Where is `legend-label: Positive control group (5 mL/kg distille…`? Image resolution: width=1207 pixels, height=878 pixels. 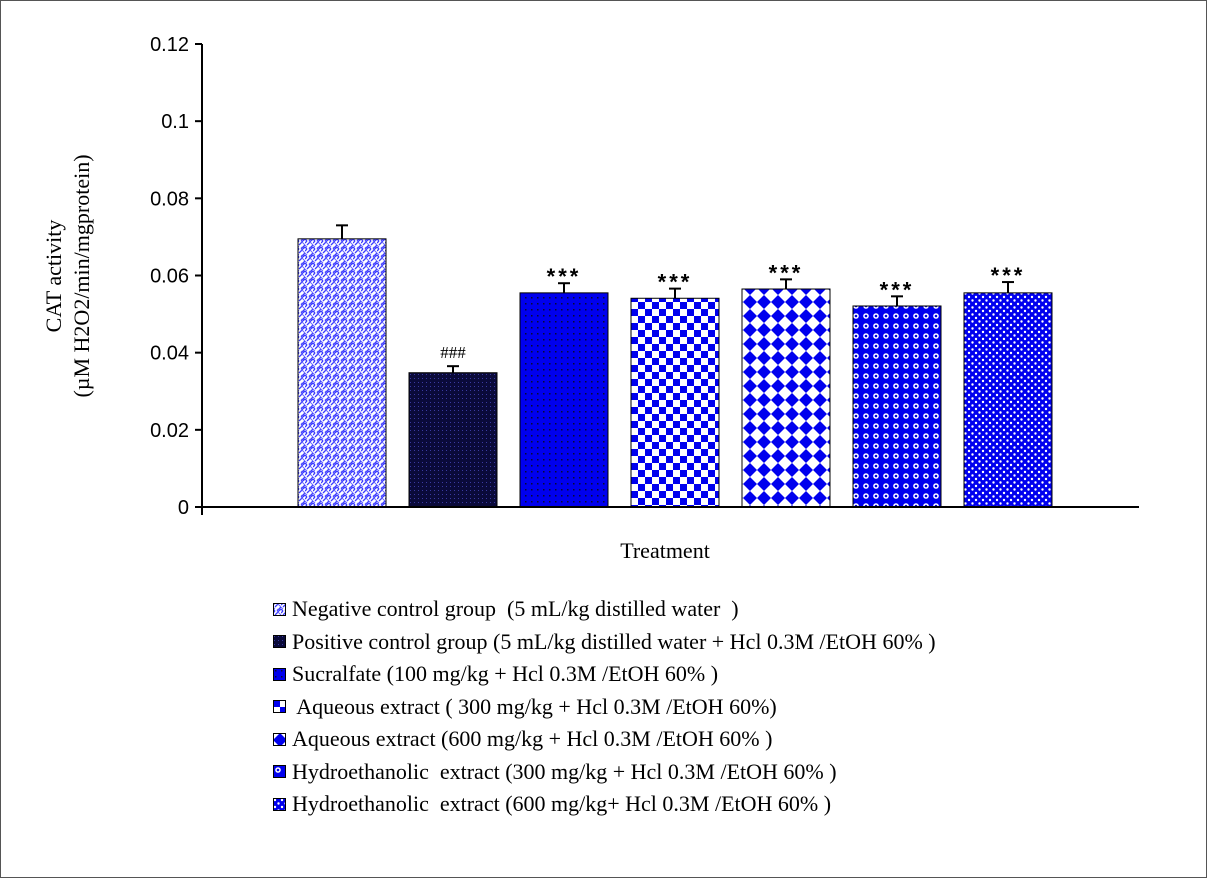 legend-label: Positive control group (5 mL/kg distille… is located at coordinates (614, 641).